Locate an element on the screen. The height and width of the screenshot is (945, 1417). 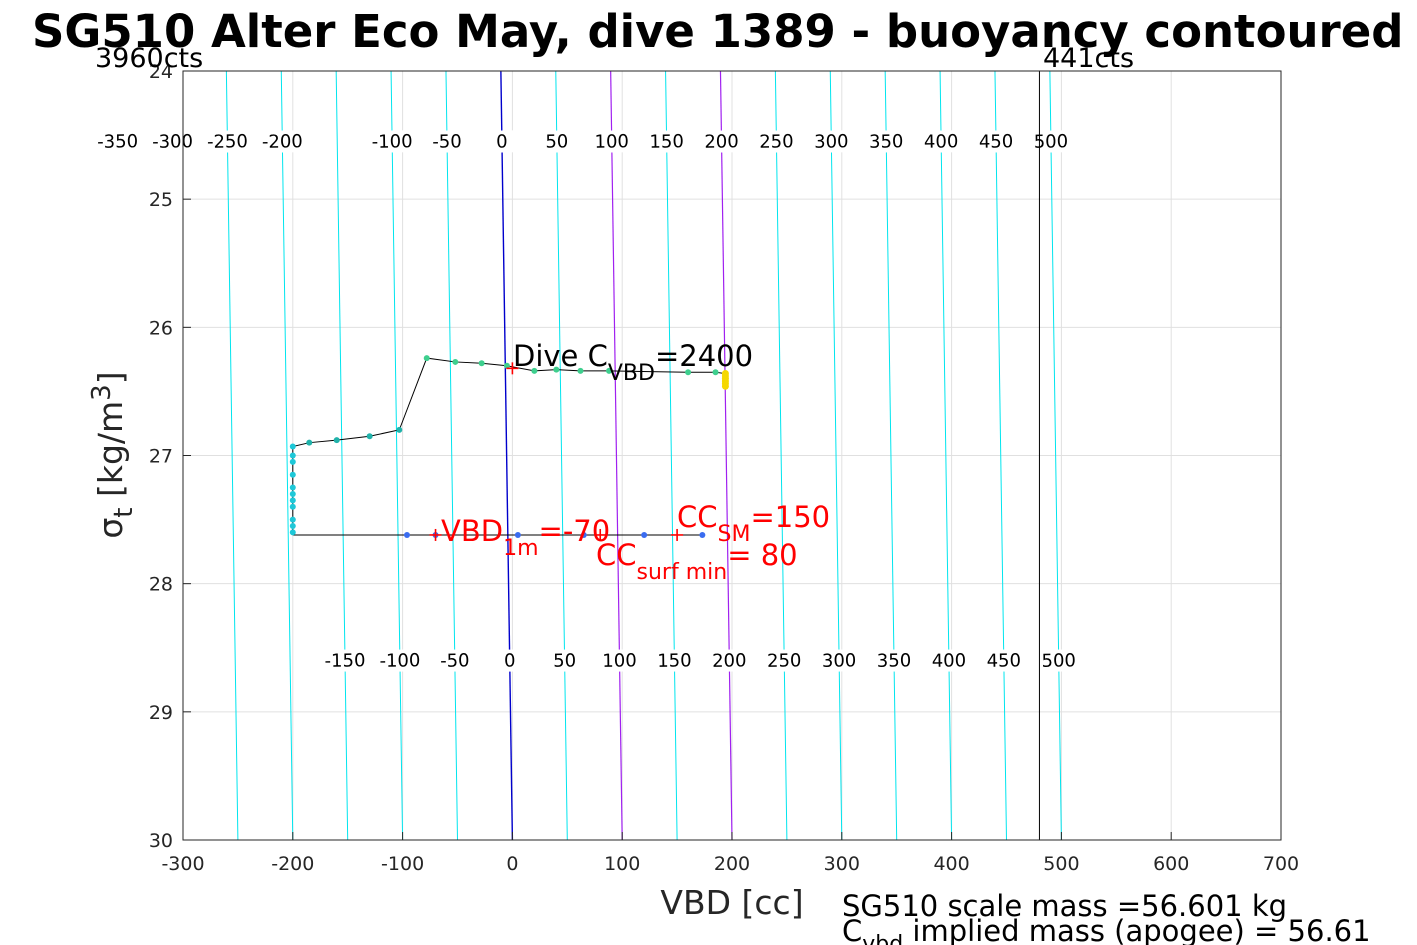
contour-label: 400 is located at coordinates (949, 661).